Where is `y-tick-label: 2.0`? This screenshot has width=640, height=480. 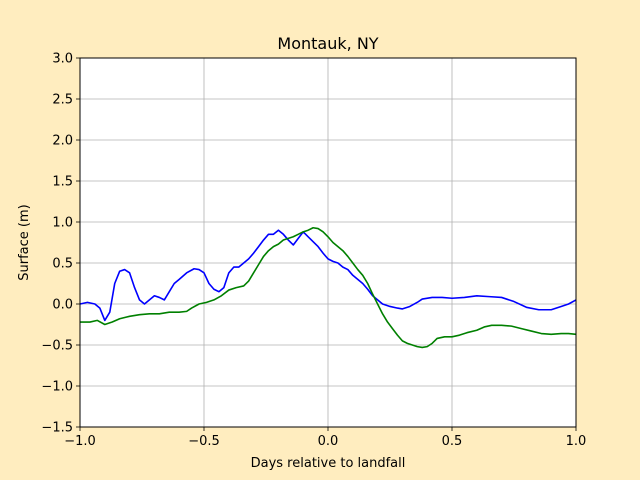
y-tick-label: 2.0 is located at coordinates (62, 141).